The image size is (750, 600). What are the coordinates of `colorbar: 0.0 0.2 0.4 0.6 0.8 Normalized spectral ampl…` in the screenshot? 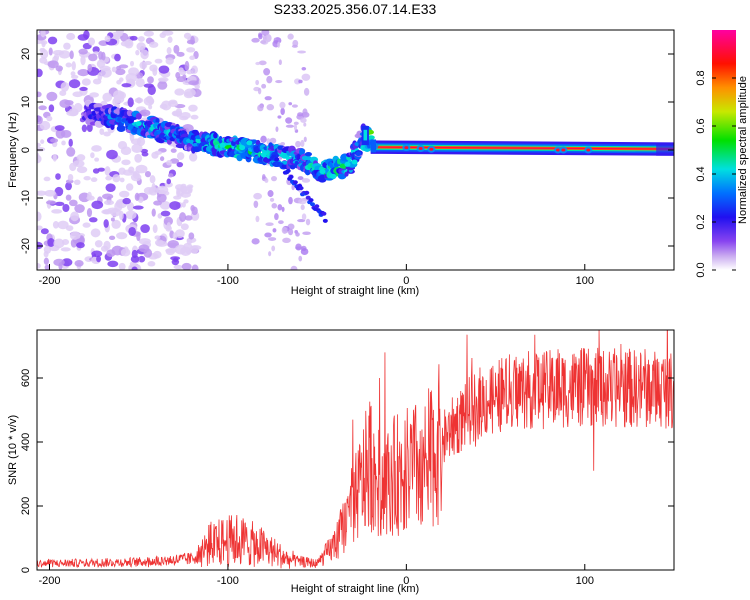 It's located at (722, 154).